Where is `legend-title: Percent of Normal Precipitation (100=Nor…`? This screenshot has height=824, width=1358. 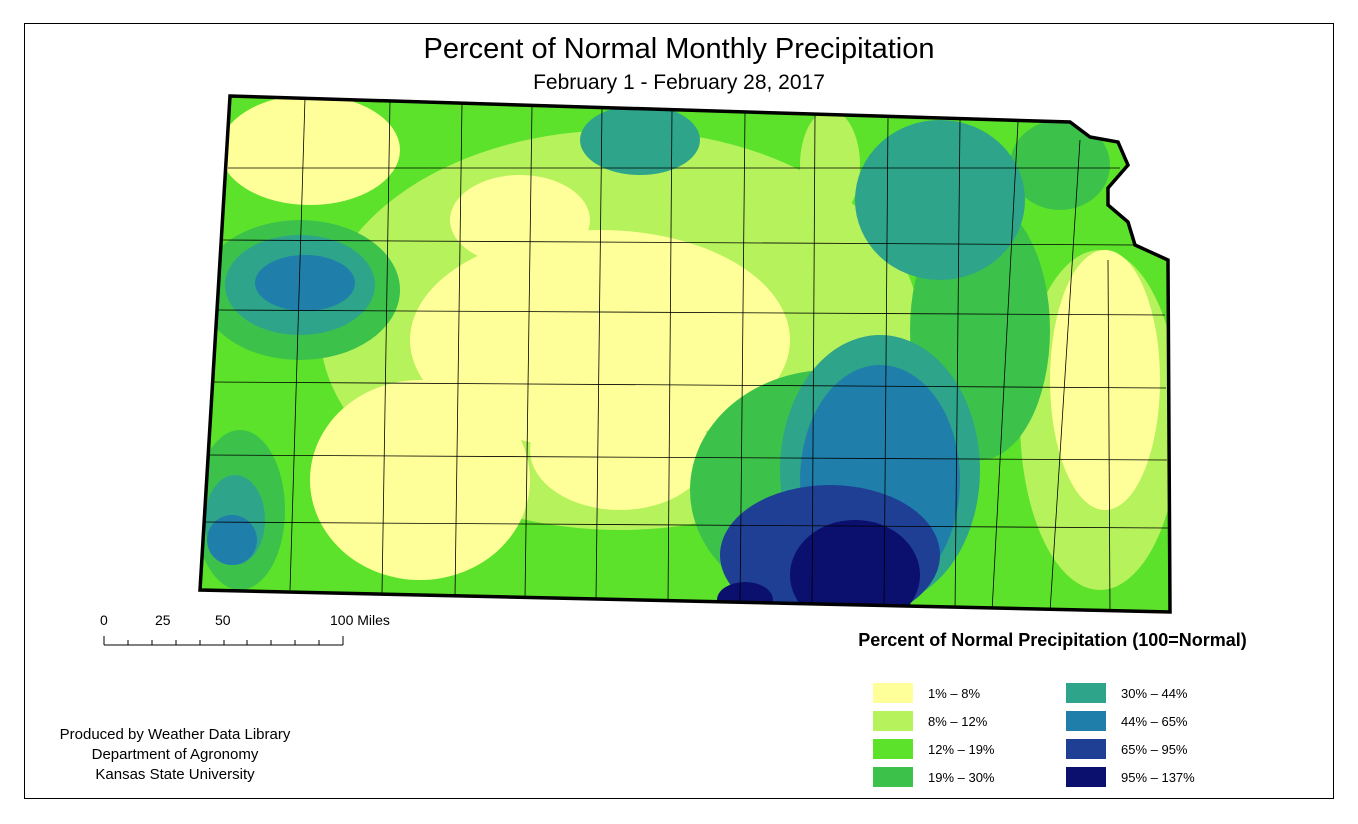
legend-title: Percent of Normal Precipitation (100=Nor… is located at coordinates (1052, 640).